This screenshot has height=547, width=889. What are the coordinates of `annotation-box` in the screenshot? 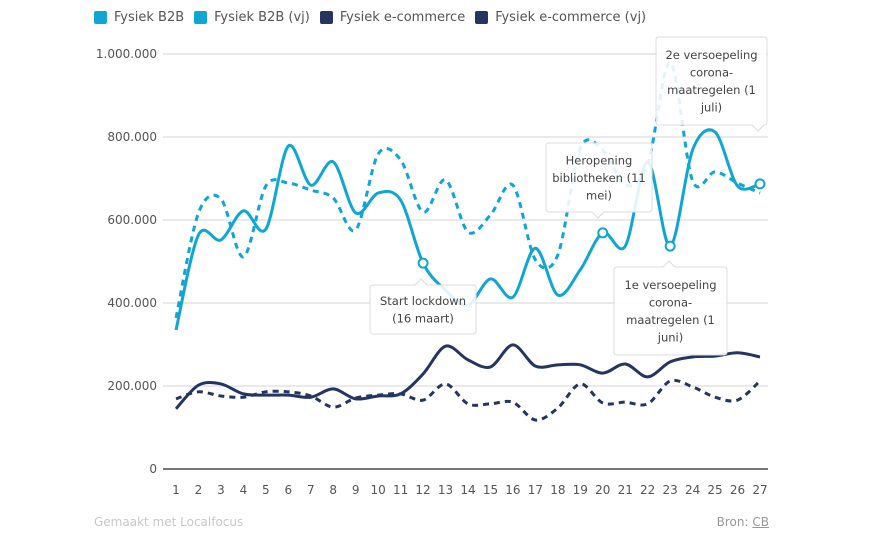 It's located at (599, 180).